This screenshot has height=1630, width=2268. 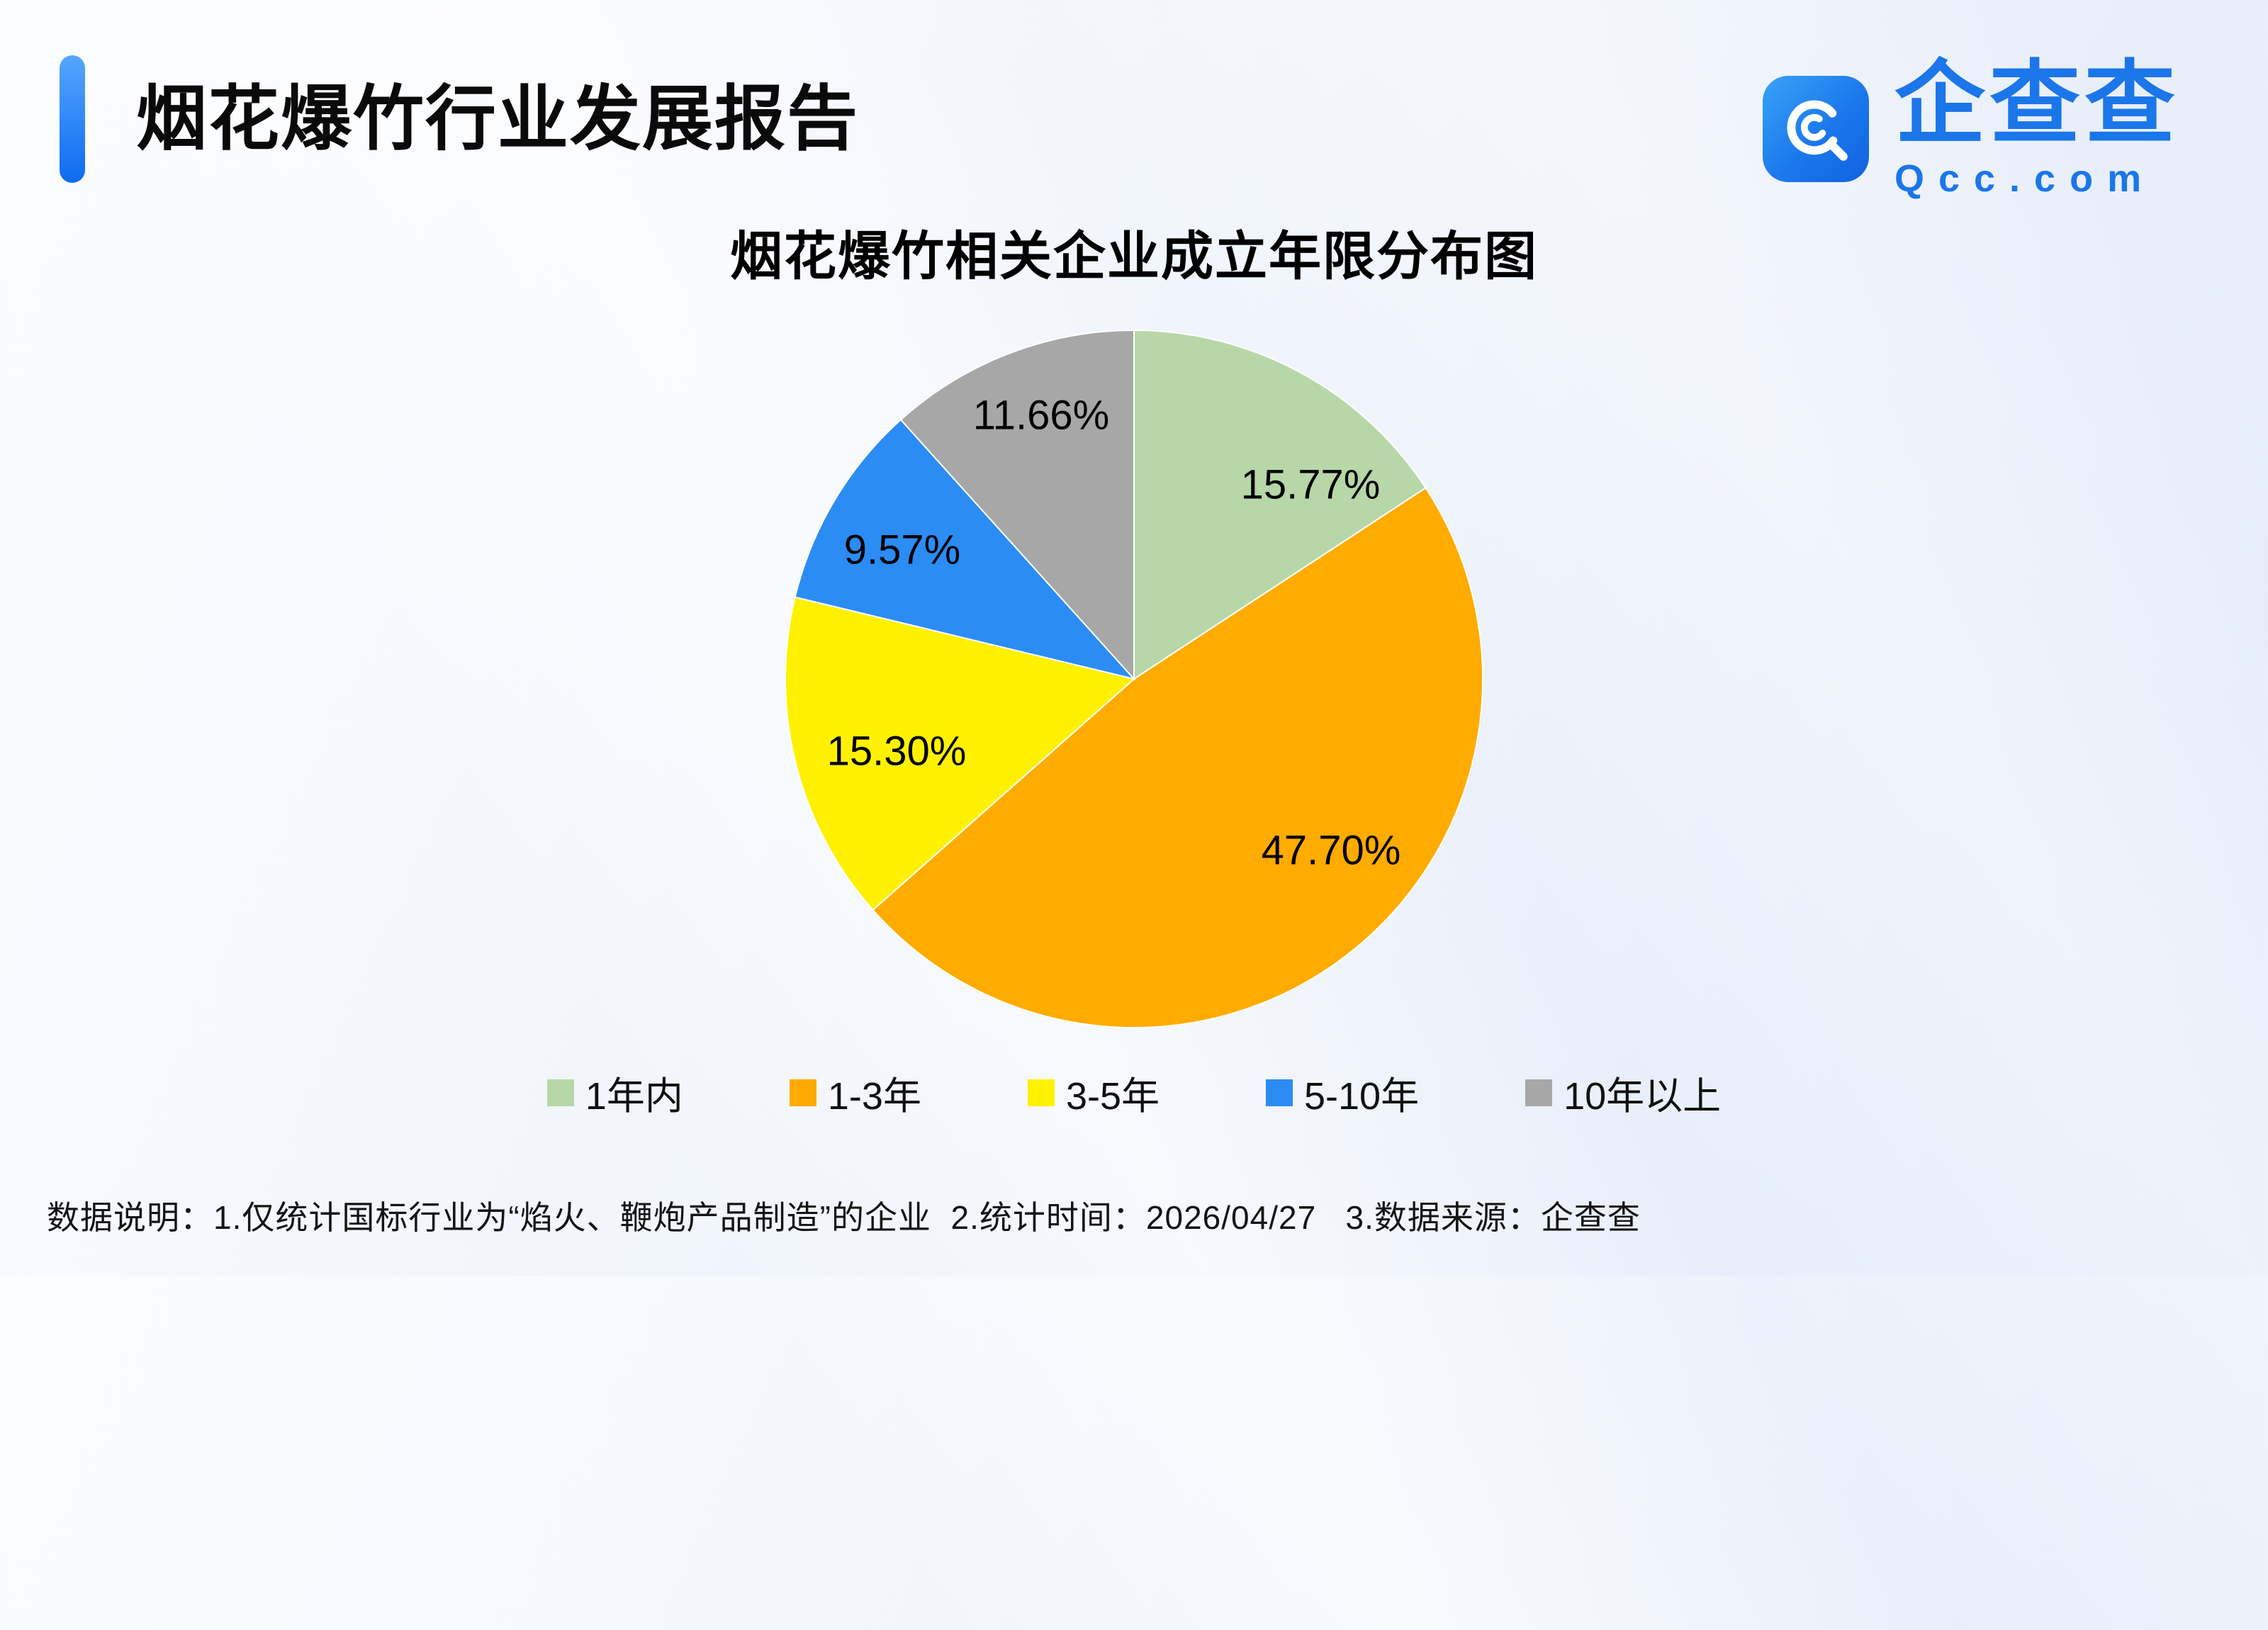 What do you see at coordinates (2025, 178) in the screenshot?
I see `brand-domain: Qcc.com` at bounding box center [2025, 178].